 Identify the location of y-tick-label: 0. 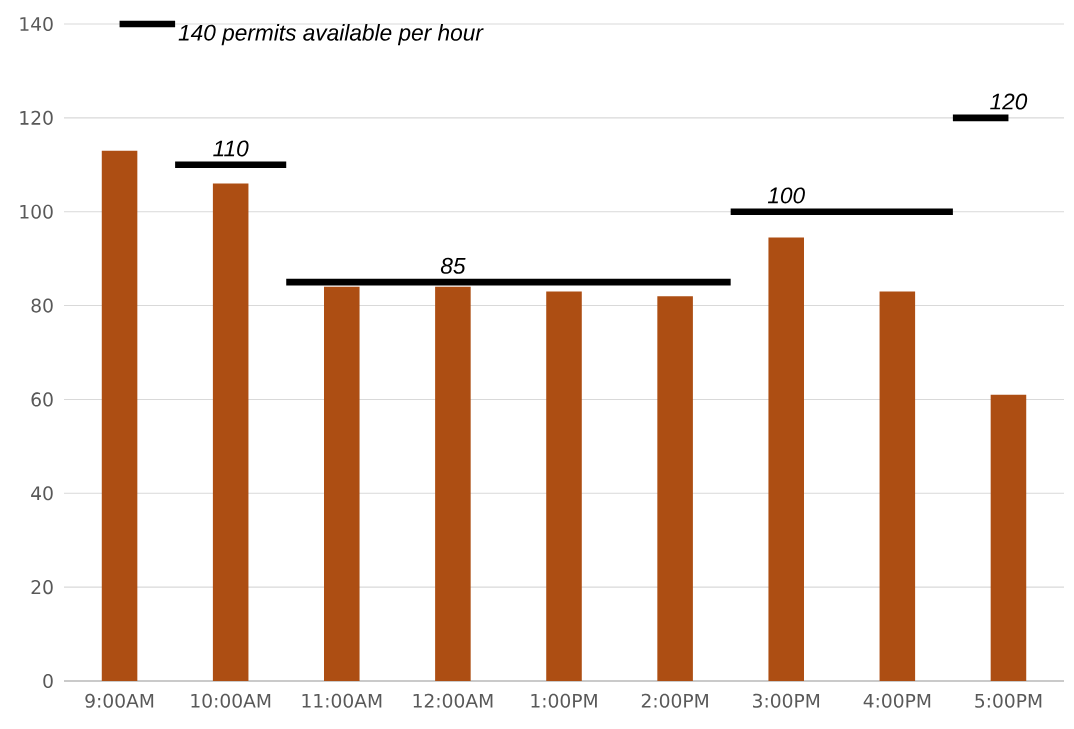
(48, 681).